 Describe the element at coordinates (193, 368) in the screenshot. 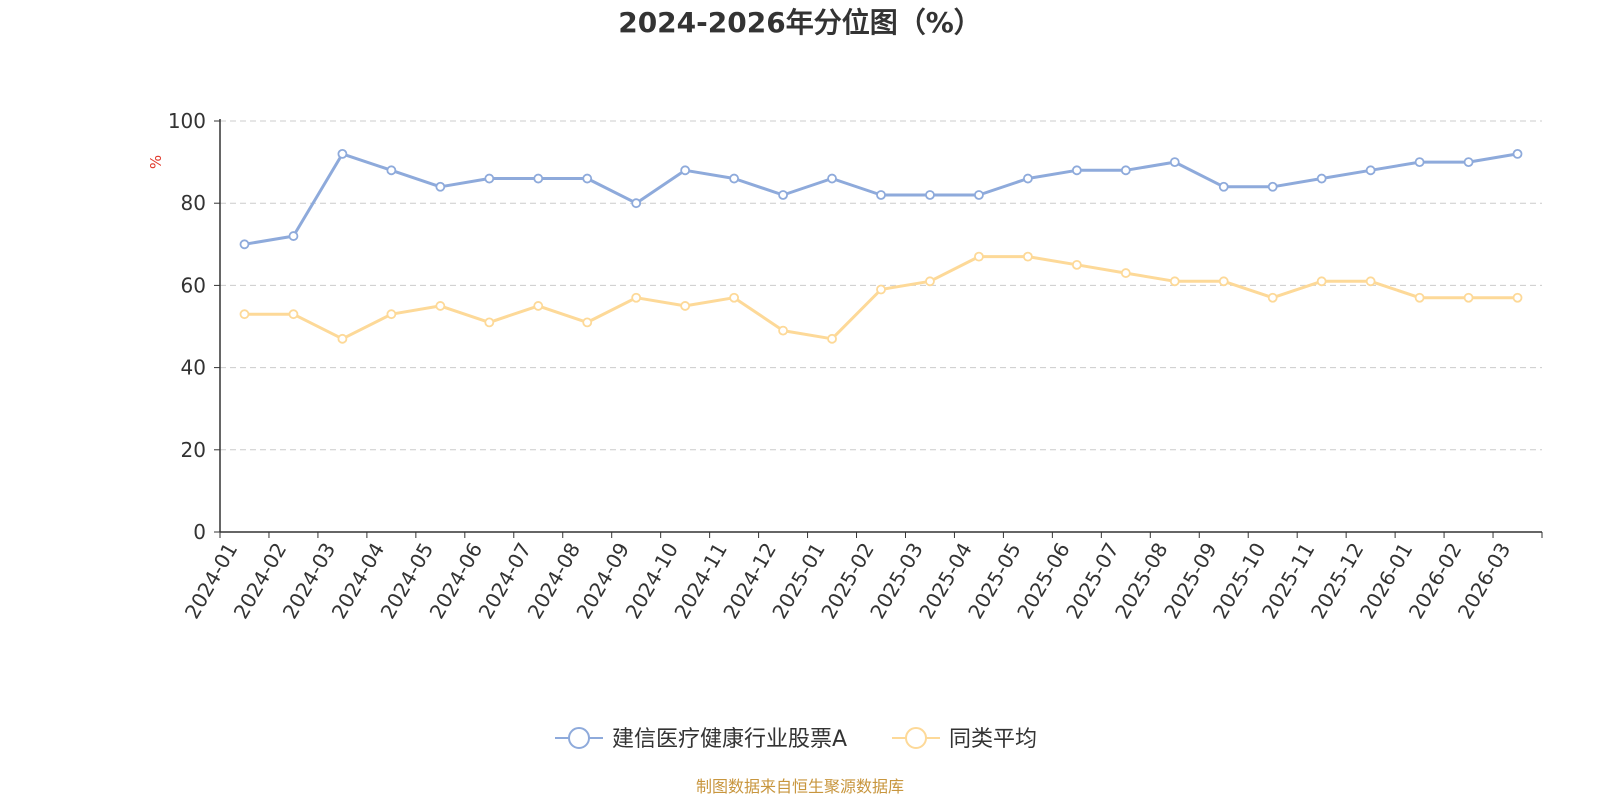

I see `y-tick-label: 40` at that location.